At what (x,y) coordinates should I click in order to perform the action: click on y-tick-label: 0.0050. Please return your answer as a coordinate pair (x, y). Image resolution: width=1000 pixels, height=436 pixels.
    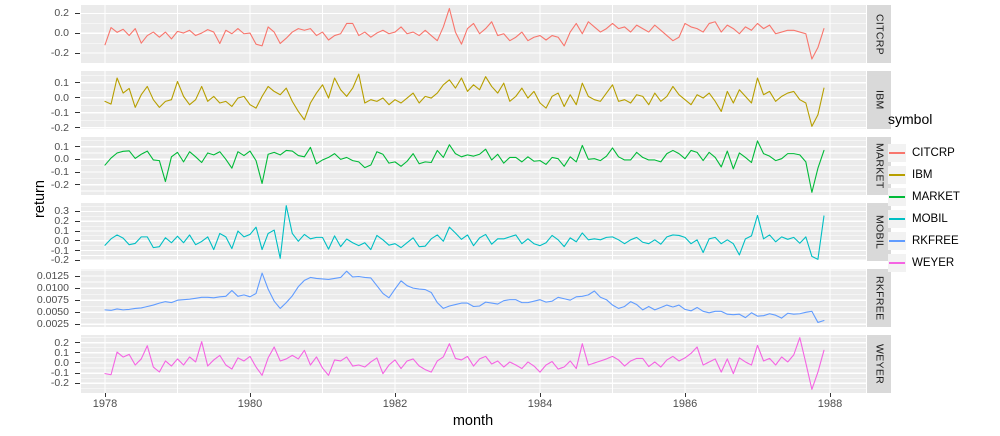
    Looking at the image, I should click on (52, 312).